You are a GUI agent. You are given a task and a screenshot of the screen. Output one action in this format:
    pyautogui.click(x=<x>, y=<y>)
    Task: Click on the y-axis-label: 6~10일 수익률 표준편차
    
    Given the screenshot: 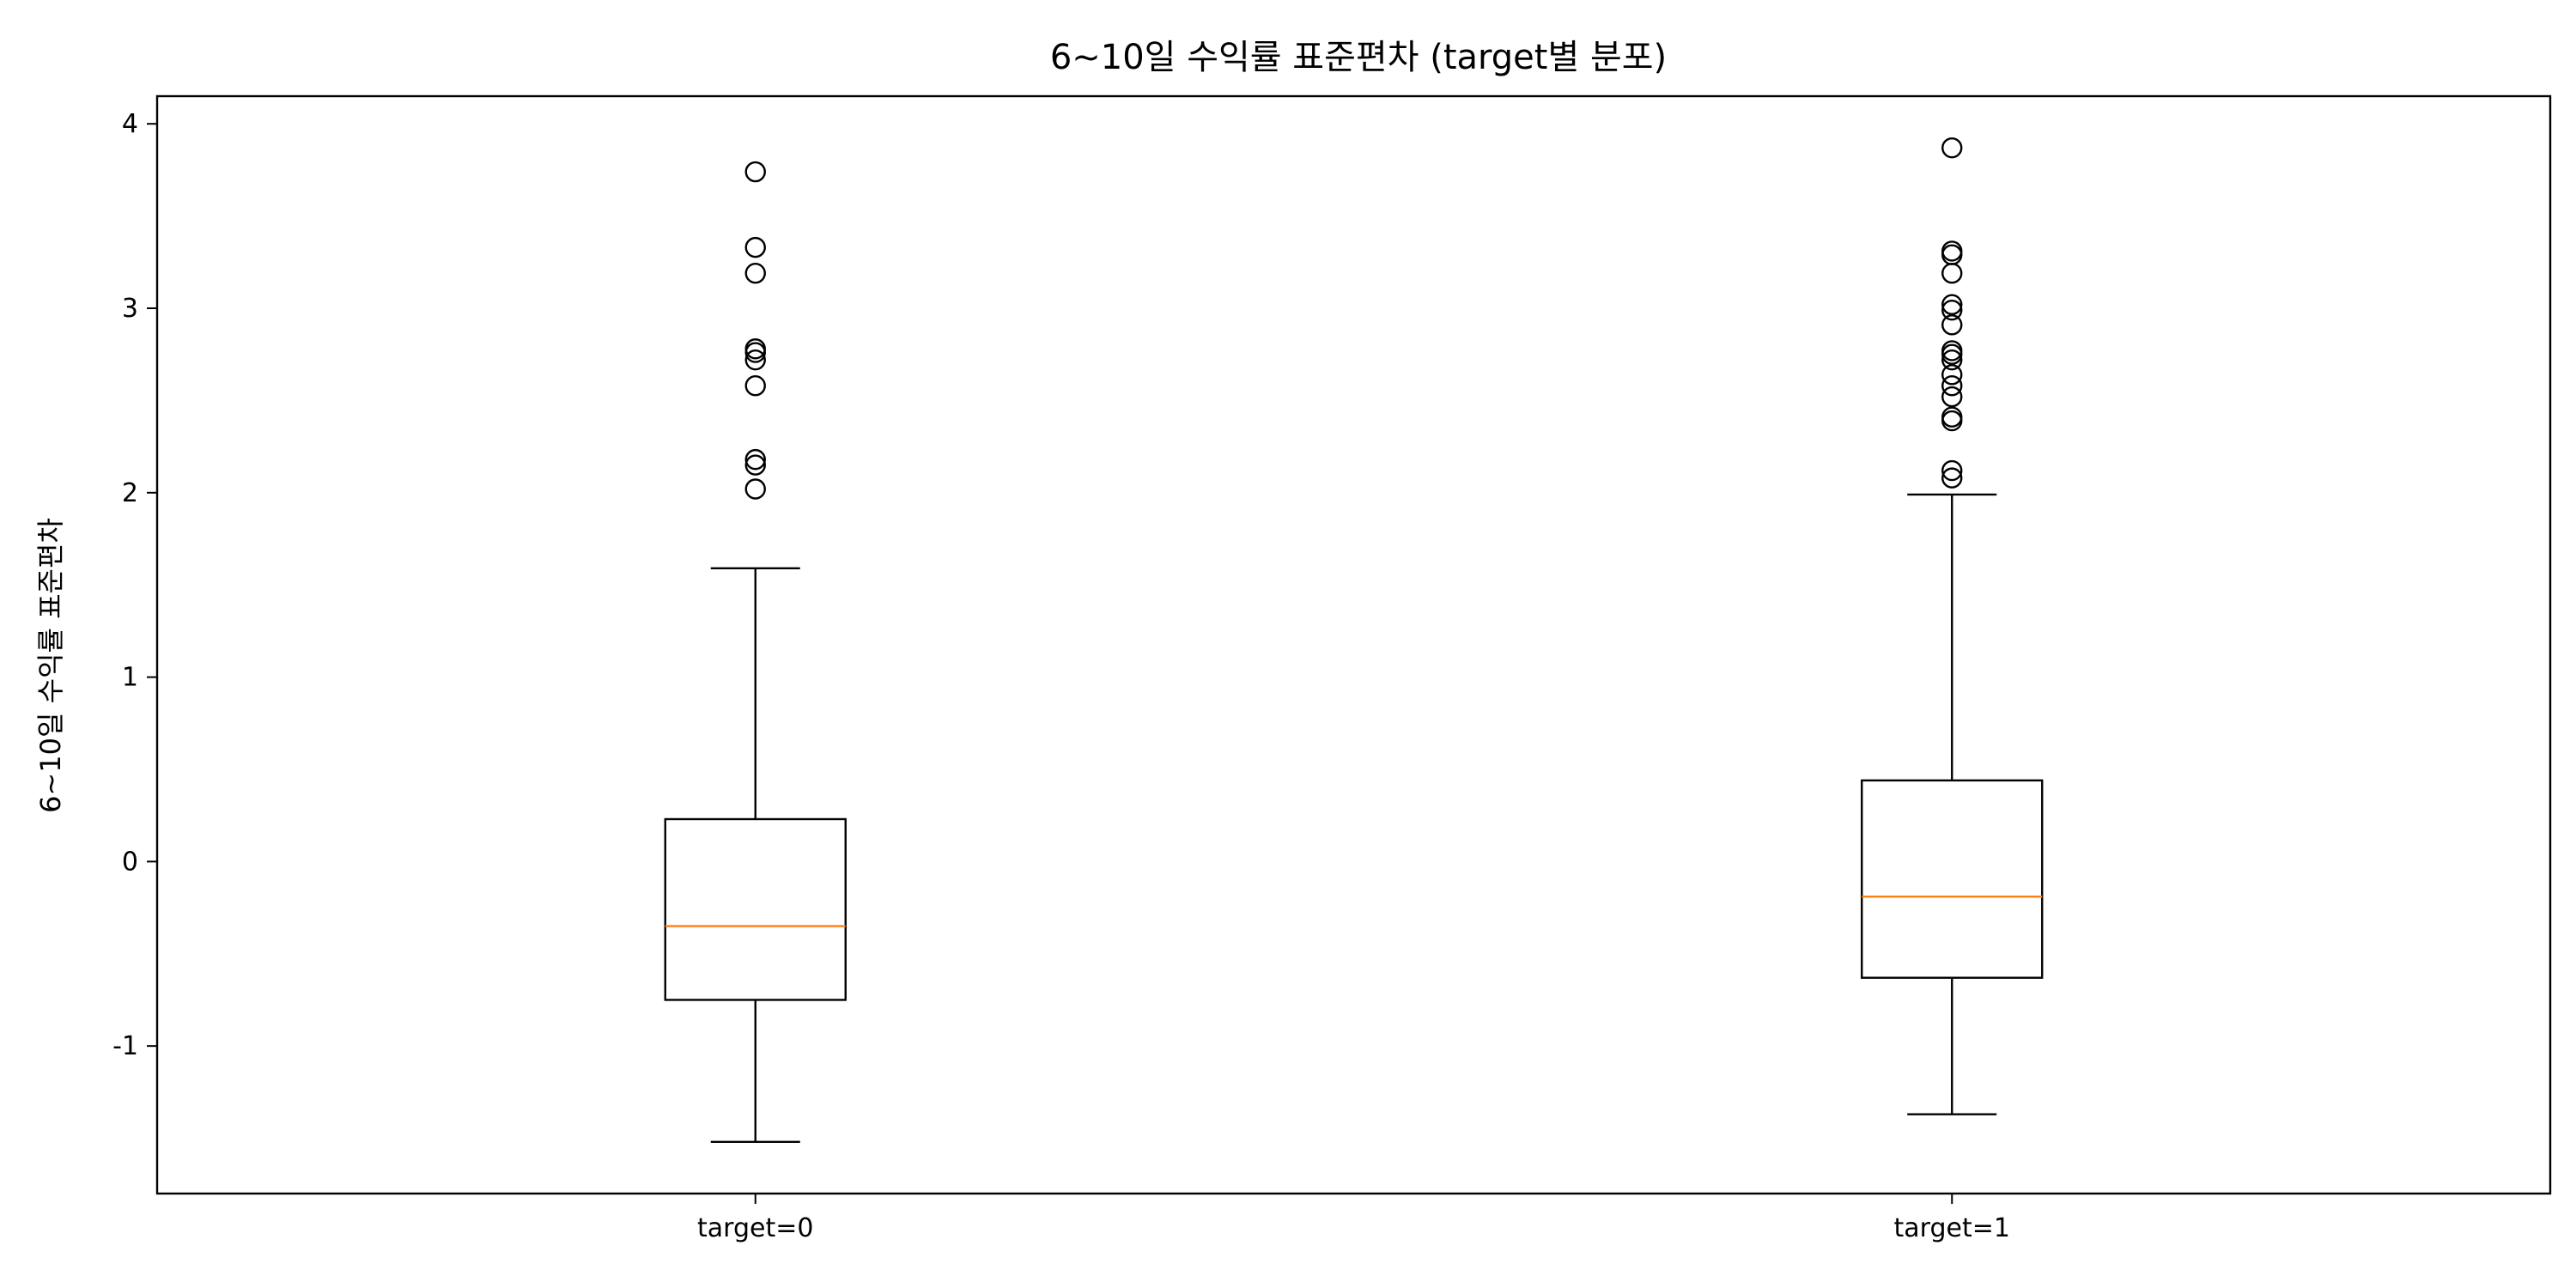 What is the action you would take?
    pyautogui.click(x=50, y=665)
    